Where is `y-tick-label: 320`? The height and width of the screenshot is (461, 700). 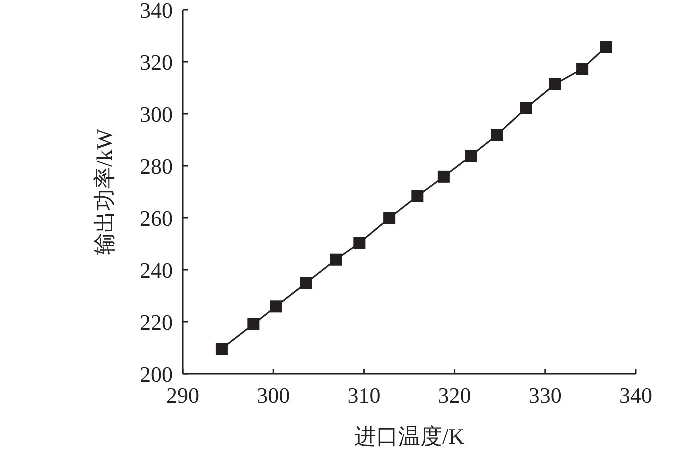
y-tick-label: 320 is located at coordinates (156, 62).